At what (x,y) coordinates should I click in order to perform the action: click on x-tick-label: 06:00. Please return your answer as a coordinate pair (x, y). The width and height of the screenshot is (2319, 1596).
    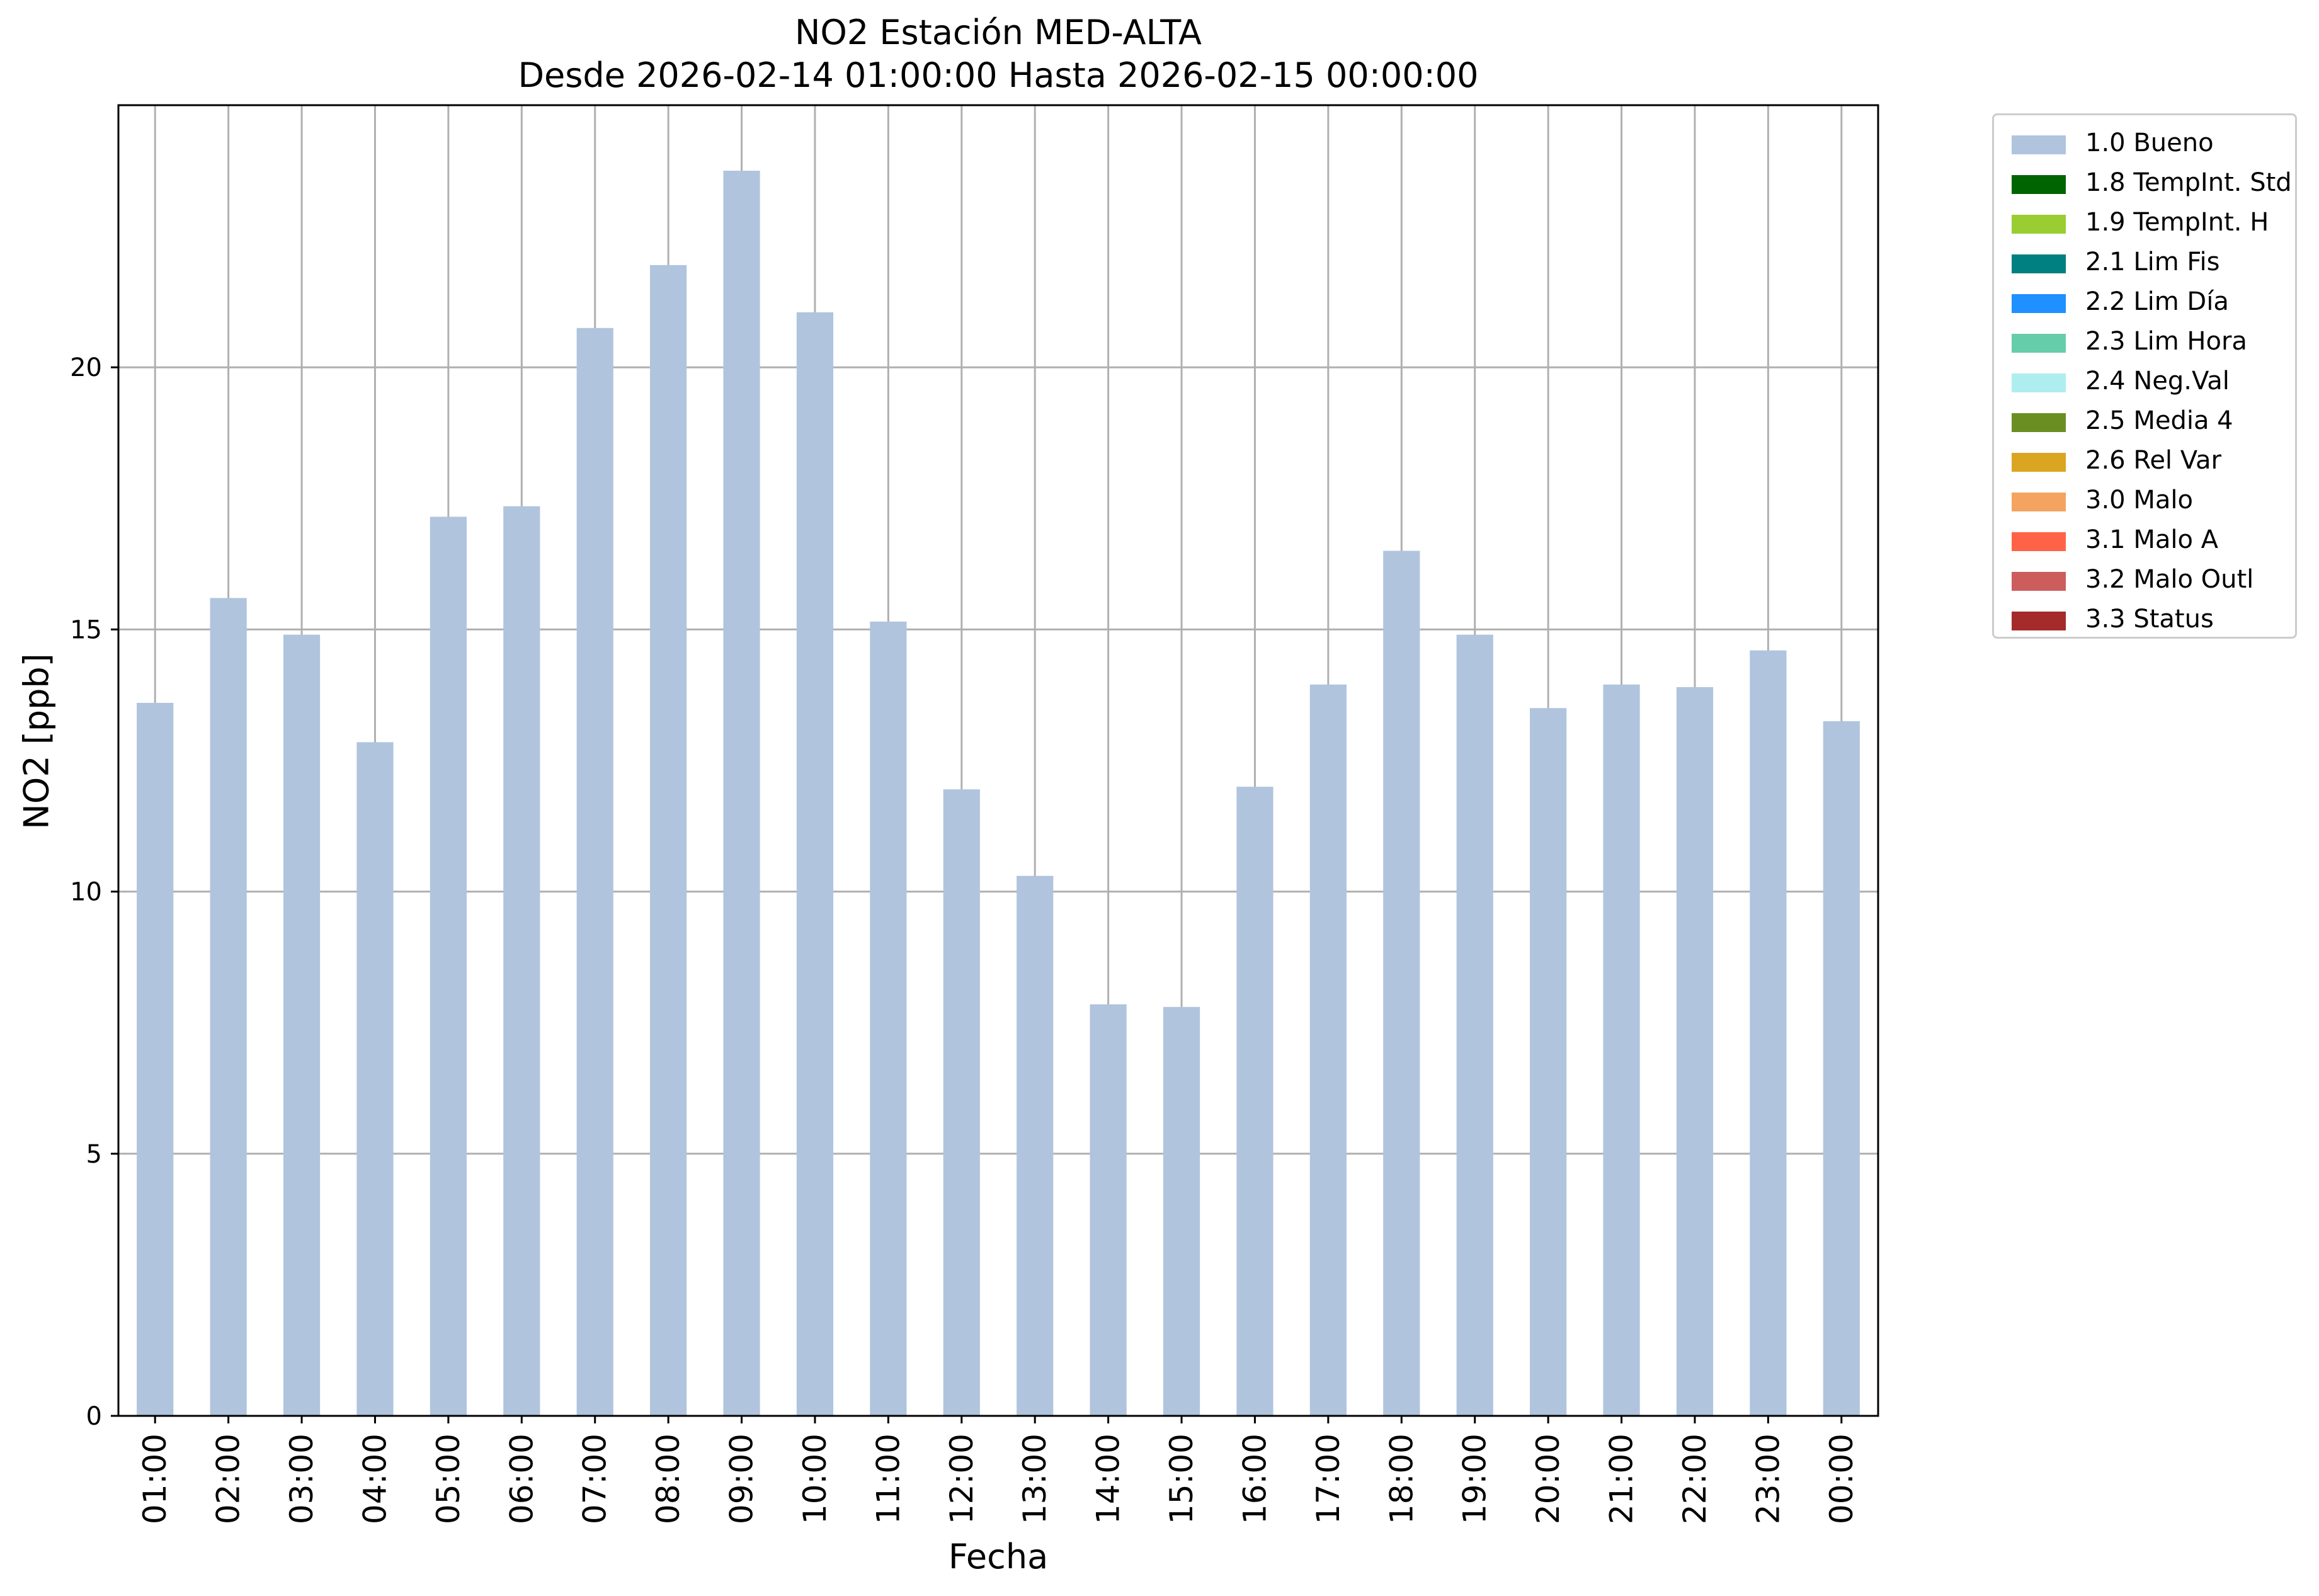
    Looking at the image, I should click on (521, 1479).